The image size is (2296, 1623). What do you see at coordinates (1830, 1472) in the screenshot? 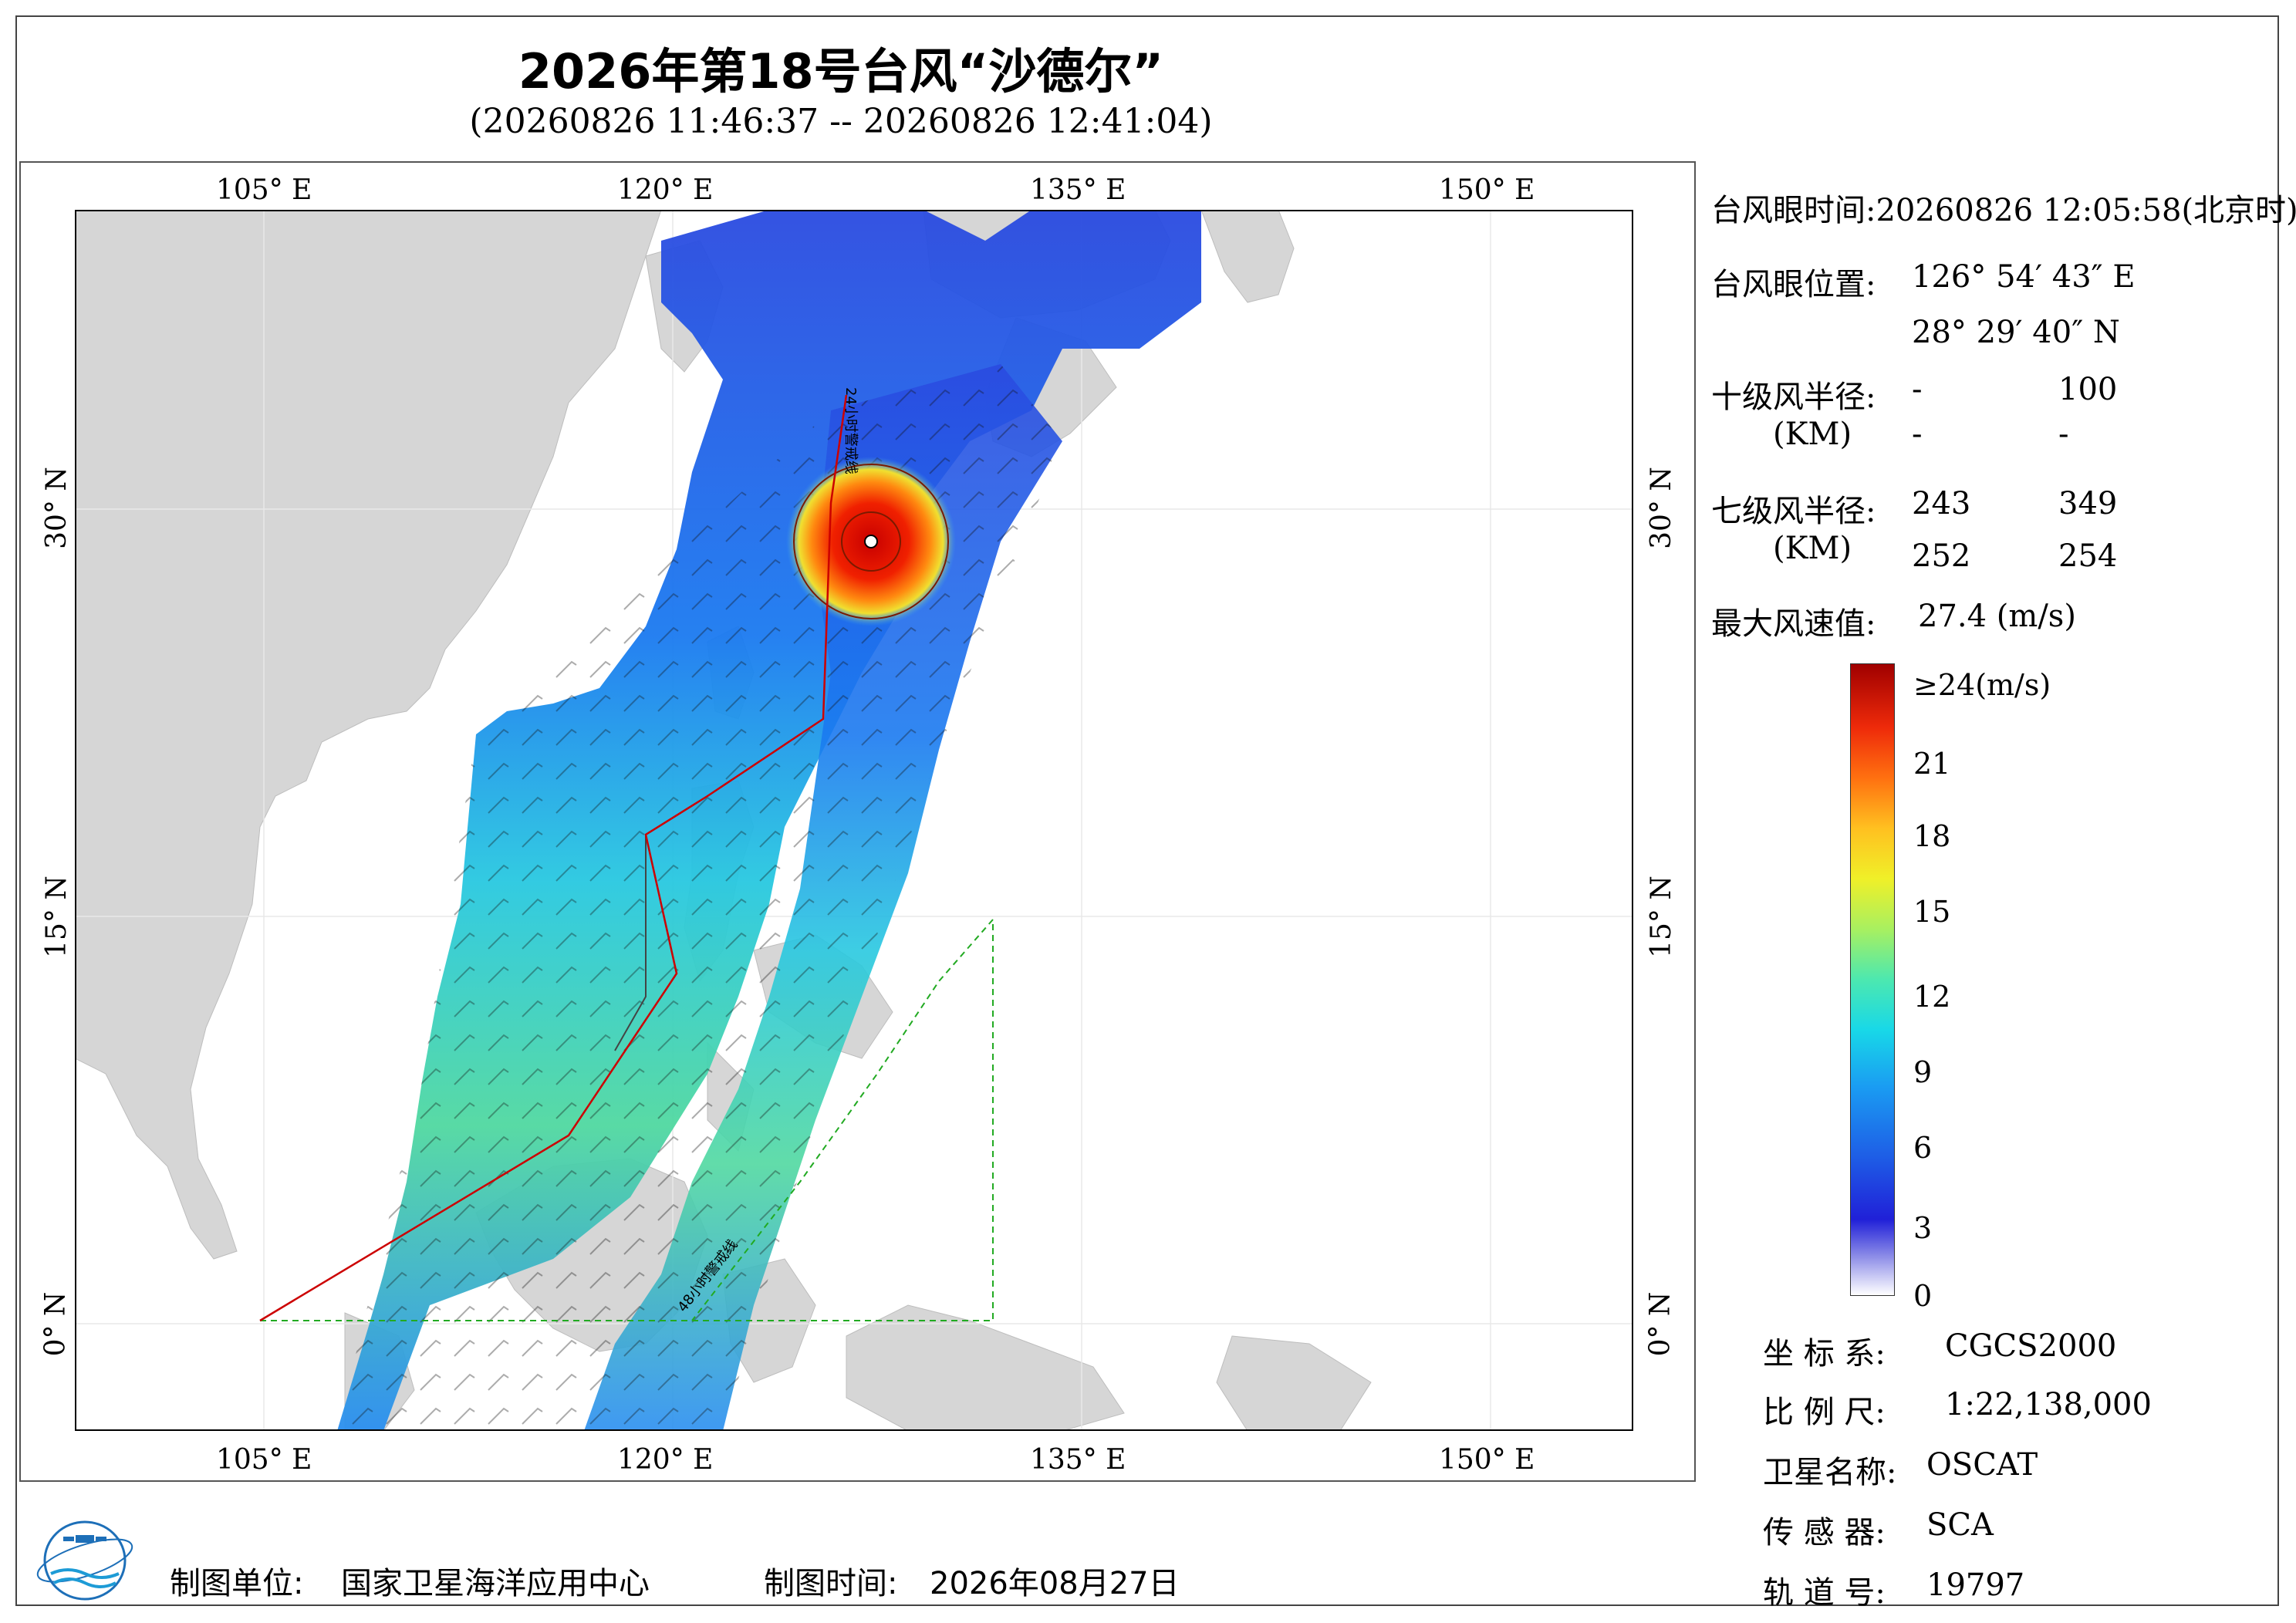
I see `satellite-label: 卫星名称:` at bounding box center [1830, 1472].